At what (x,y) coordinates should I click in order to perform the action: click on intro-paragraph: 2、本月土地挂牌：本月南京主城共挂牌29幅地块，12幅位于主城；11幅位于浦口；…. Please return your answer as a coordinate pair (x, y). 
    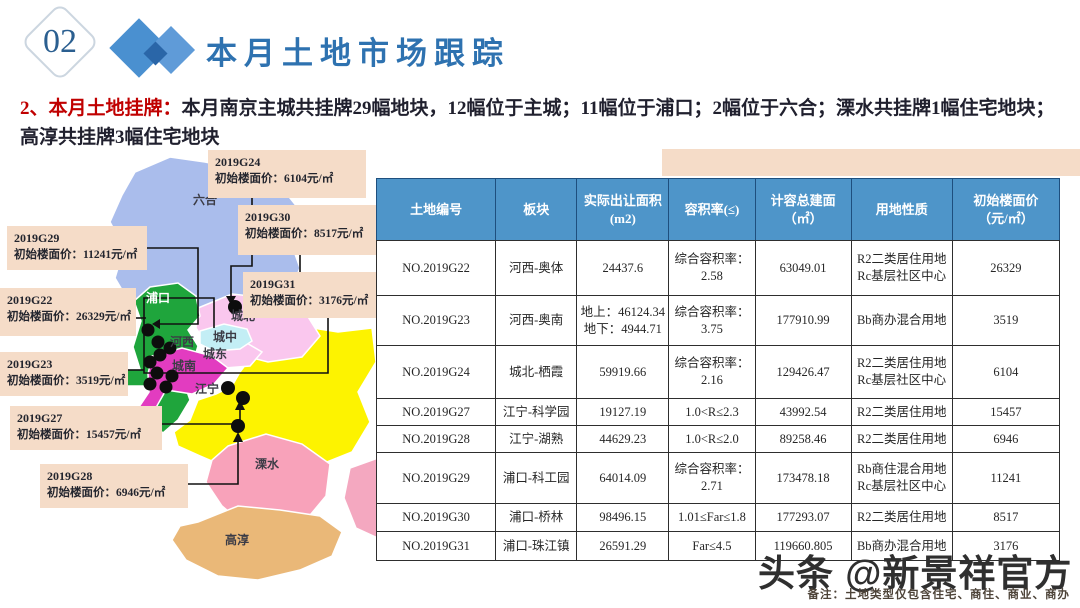
    Looking at the image, I should click on (544, 123).